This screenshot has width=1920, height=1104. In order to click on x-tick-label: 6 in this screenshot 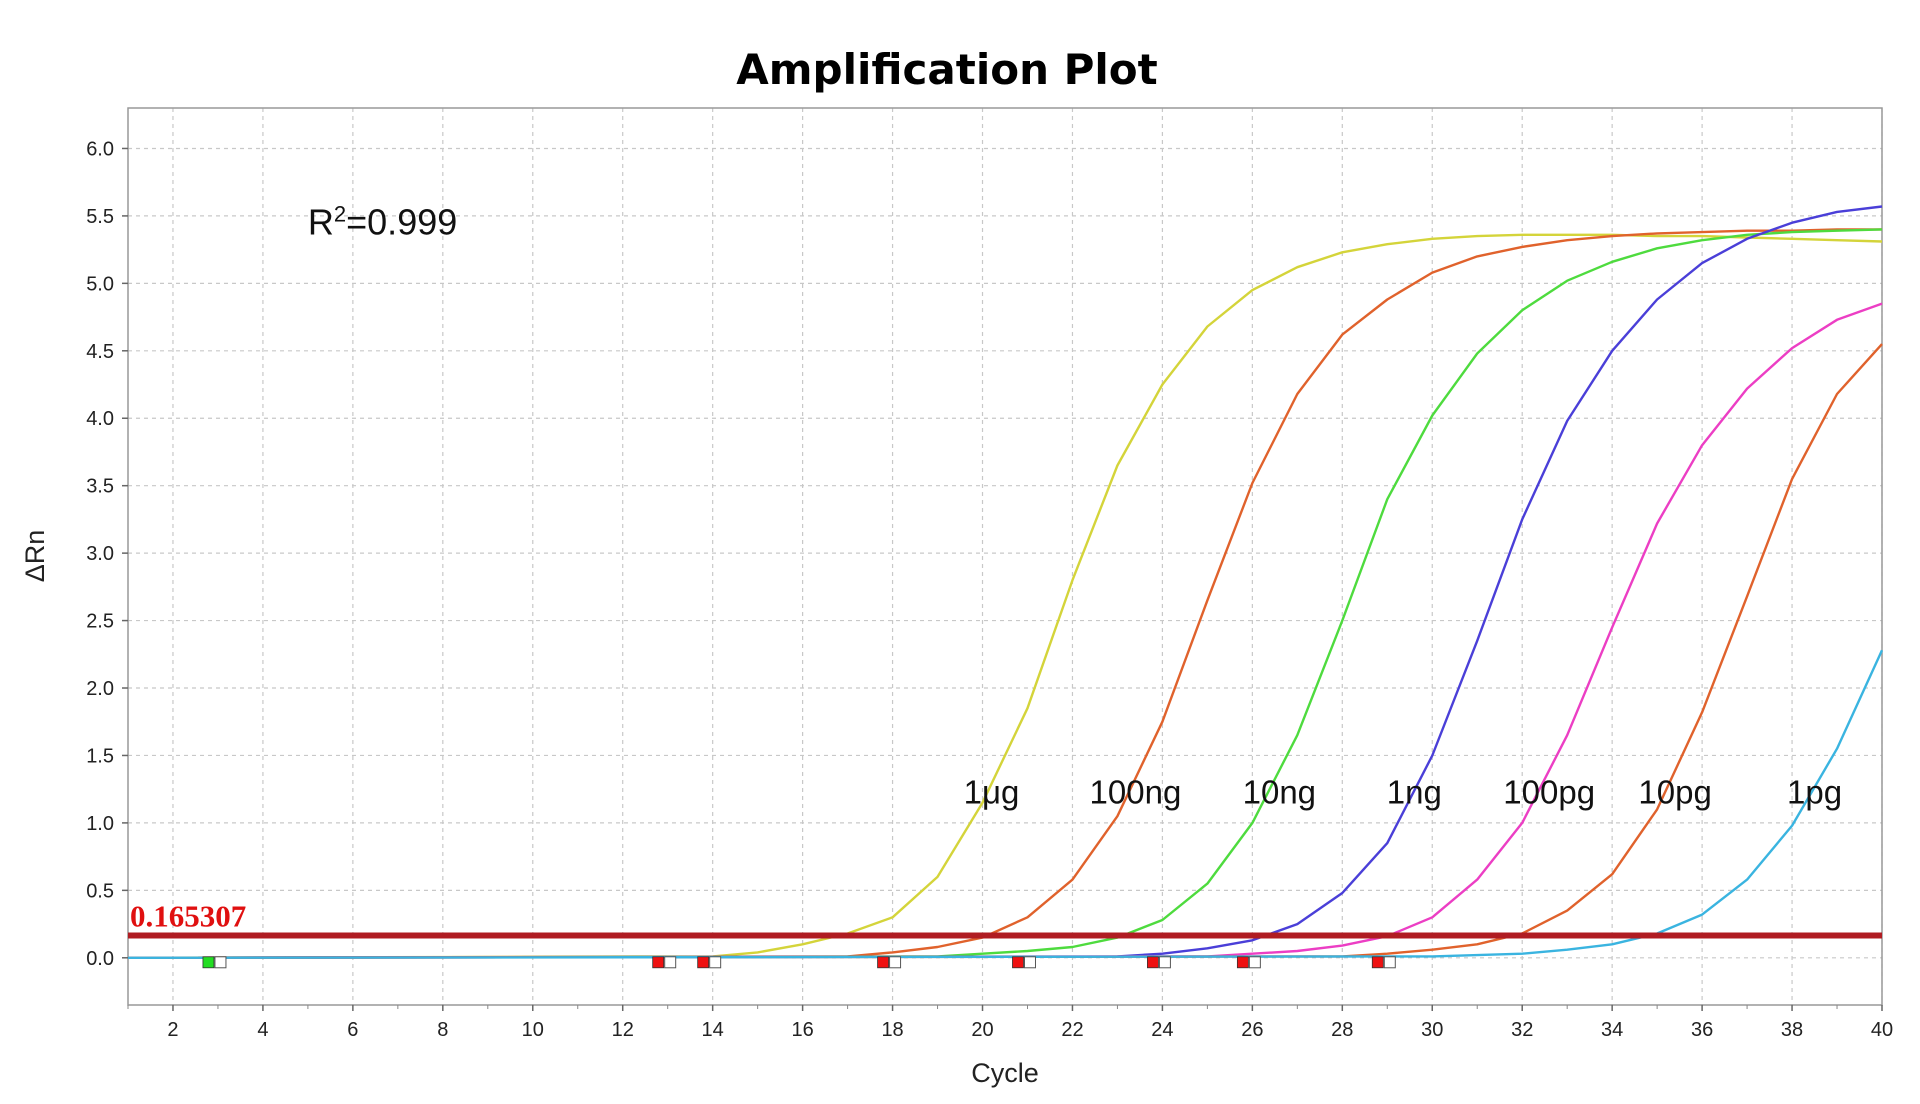, I will do `click(352, 1030)`.